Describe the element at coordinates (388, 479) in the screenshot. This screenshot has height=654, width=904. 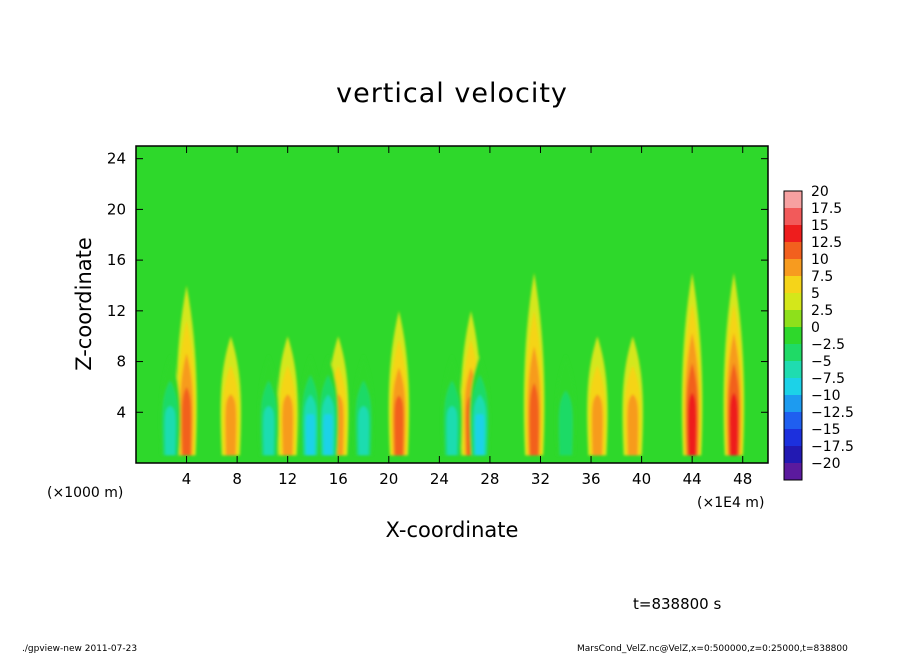
I see `x-tick-label: 20` at that location.